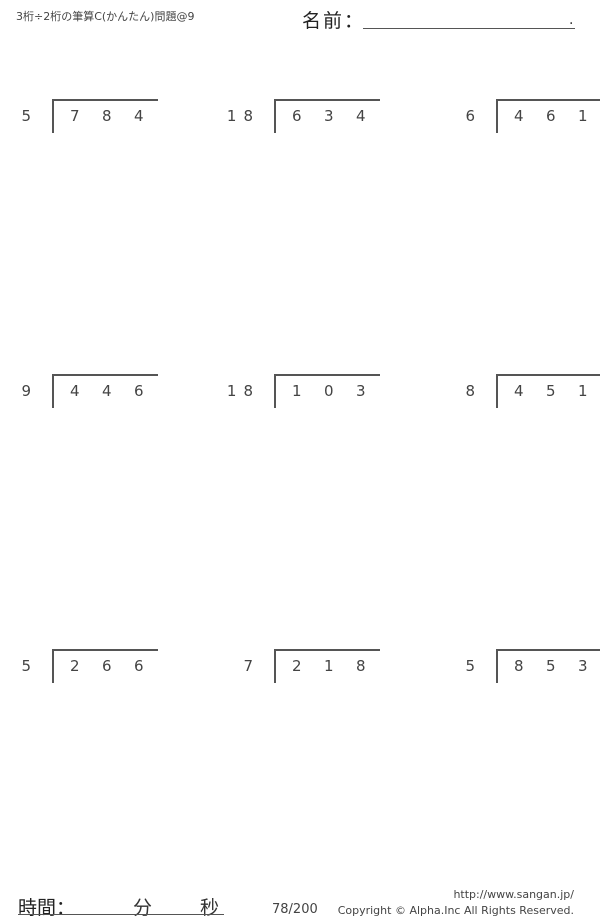  Describe the element at coordinates (340, 116) in the screenshot. I see `dividend: 6 3 4` at that location.